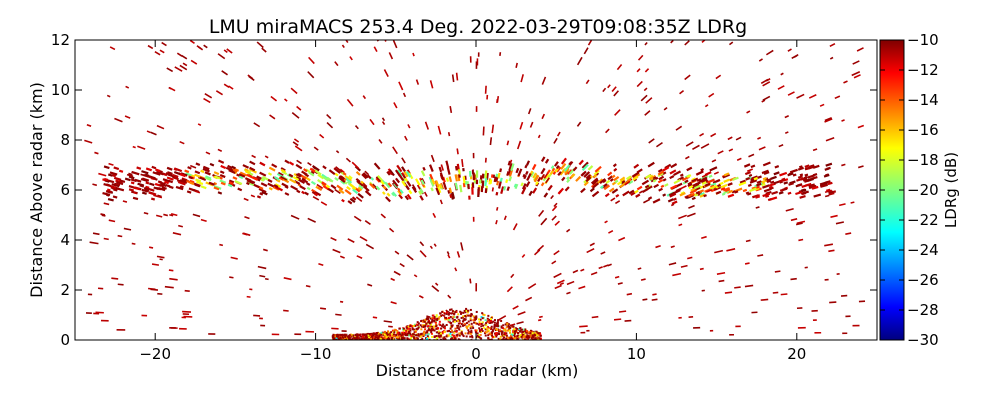  Describe the element at coordinates (923, 40) in the screenshot. I see `colorbar-tick-label: −10` at that location.